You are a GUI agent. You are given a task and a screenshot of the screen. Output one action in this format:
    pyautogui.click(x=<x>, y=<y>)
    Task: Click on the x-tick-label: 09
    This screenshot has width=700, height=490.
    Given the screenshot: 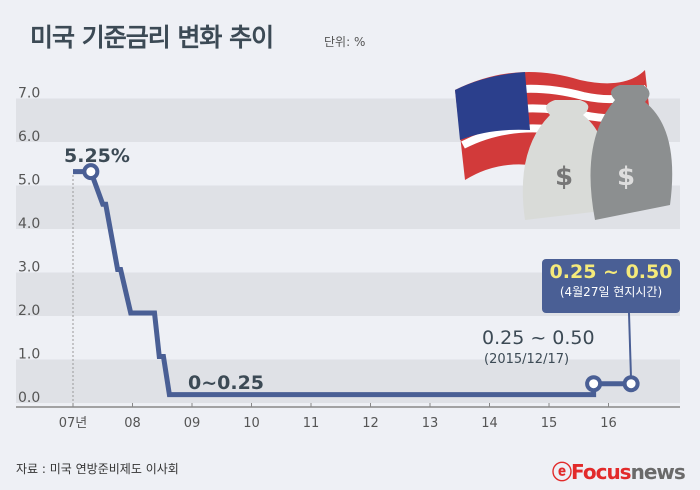 What is the action you would take?
    pyautogui.click(x=192, y=423)
    